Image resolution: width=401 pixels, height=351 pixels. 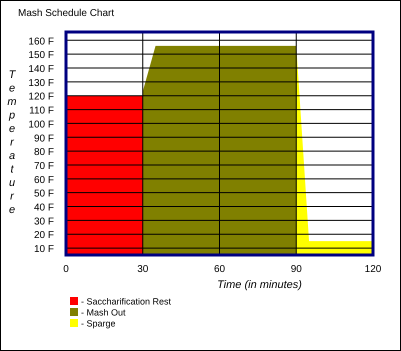 What do you see at coordinates (66, 13) in the screenshot?
I see `chart-title: Mash Schedule Chart` at bounding box center [66, 13].